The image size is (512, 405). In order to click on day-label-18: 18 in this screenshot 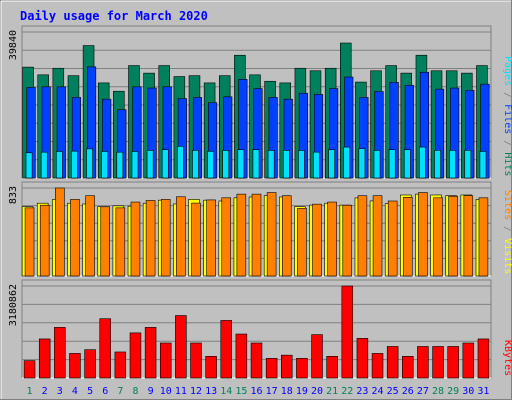, I will do `click(287, 391)`.